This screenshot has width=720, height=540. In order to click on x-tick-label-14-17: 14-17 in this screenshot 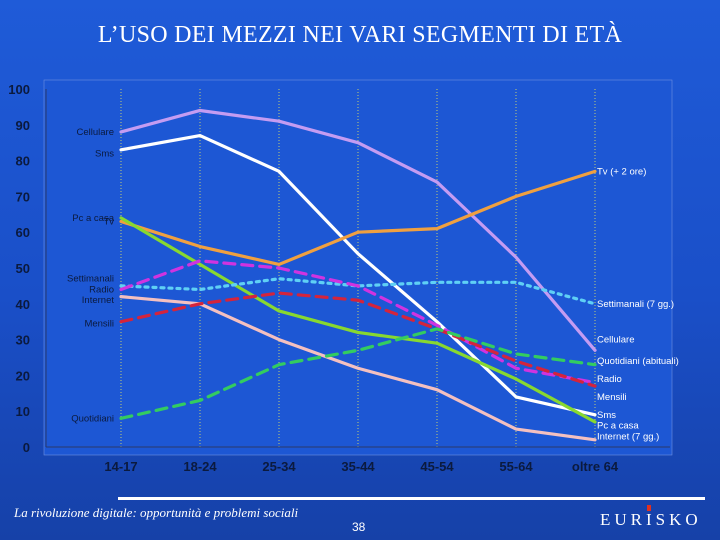, I will do `click(120, 466)`.